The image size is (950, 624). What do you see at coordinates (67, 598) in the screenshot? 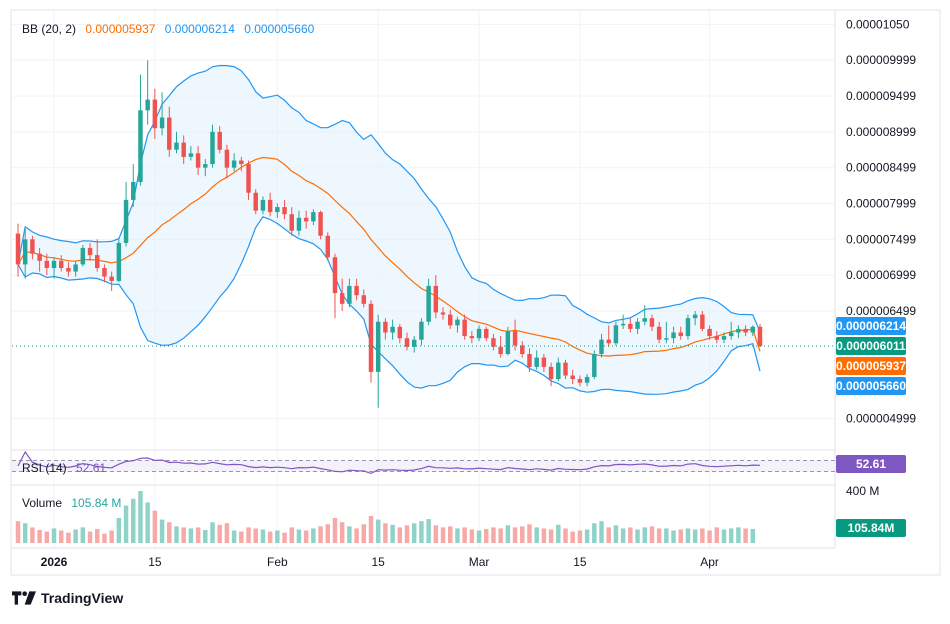
I see `tradingview-brand: TradingView` at bounding box center [67, 598].